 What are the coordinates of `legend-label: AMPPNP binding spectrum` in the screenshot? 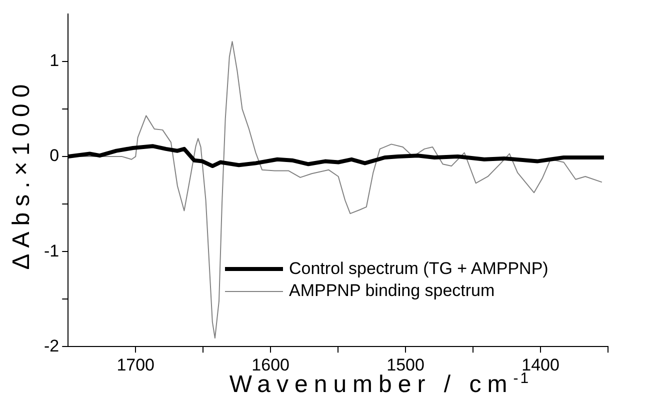 It's located at (392, 291).